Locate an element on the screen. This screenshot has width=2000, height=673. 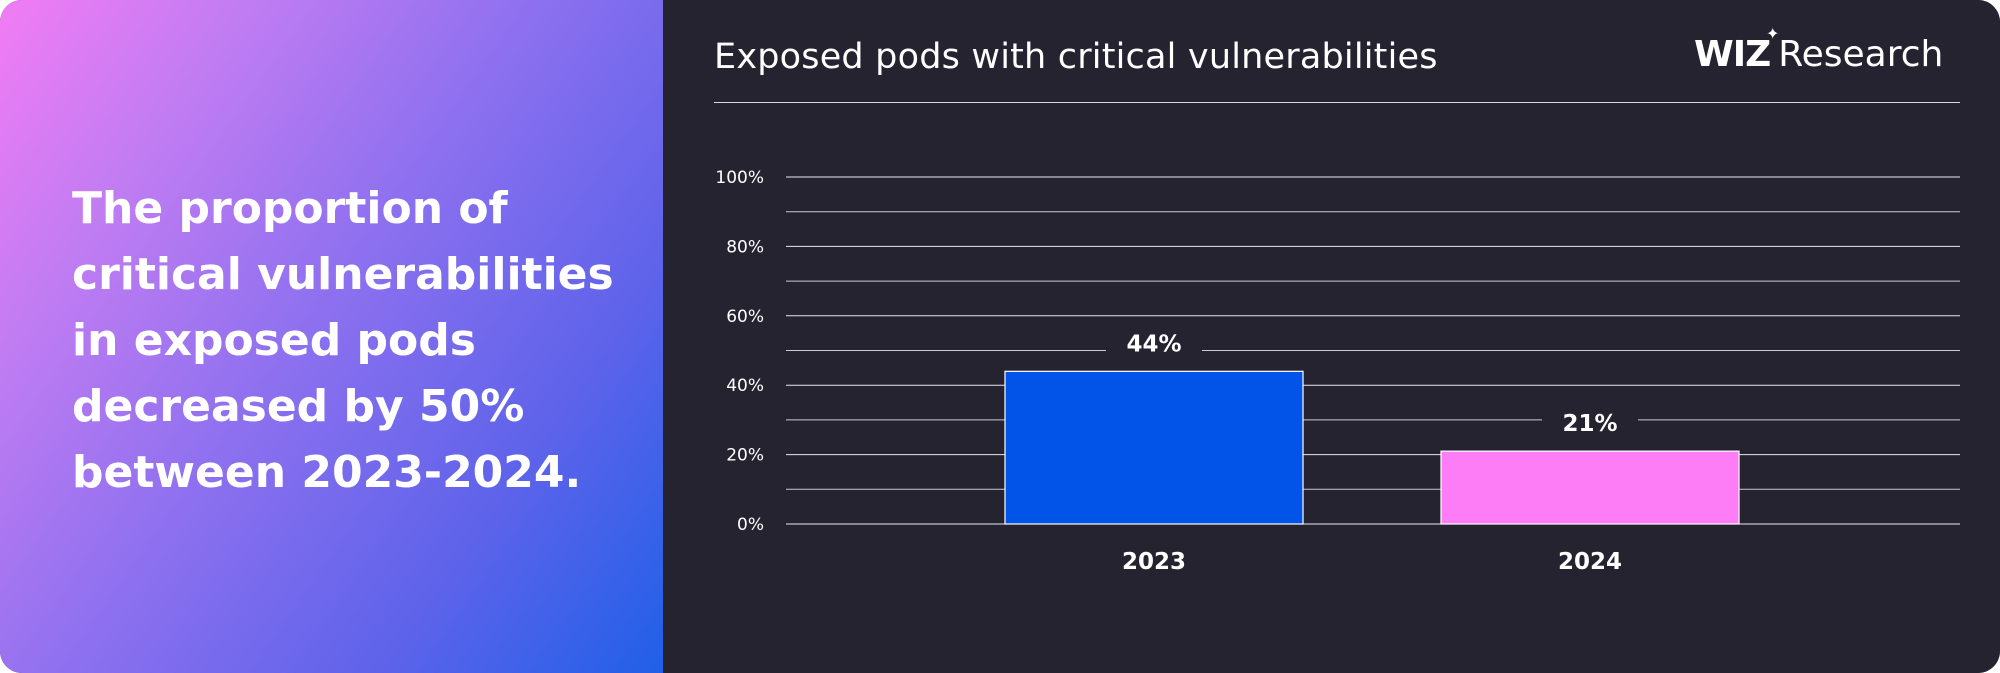
y-tick-label: 40% is located at coordinates (745, 386).